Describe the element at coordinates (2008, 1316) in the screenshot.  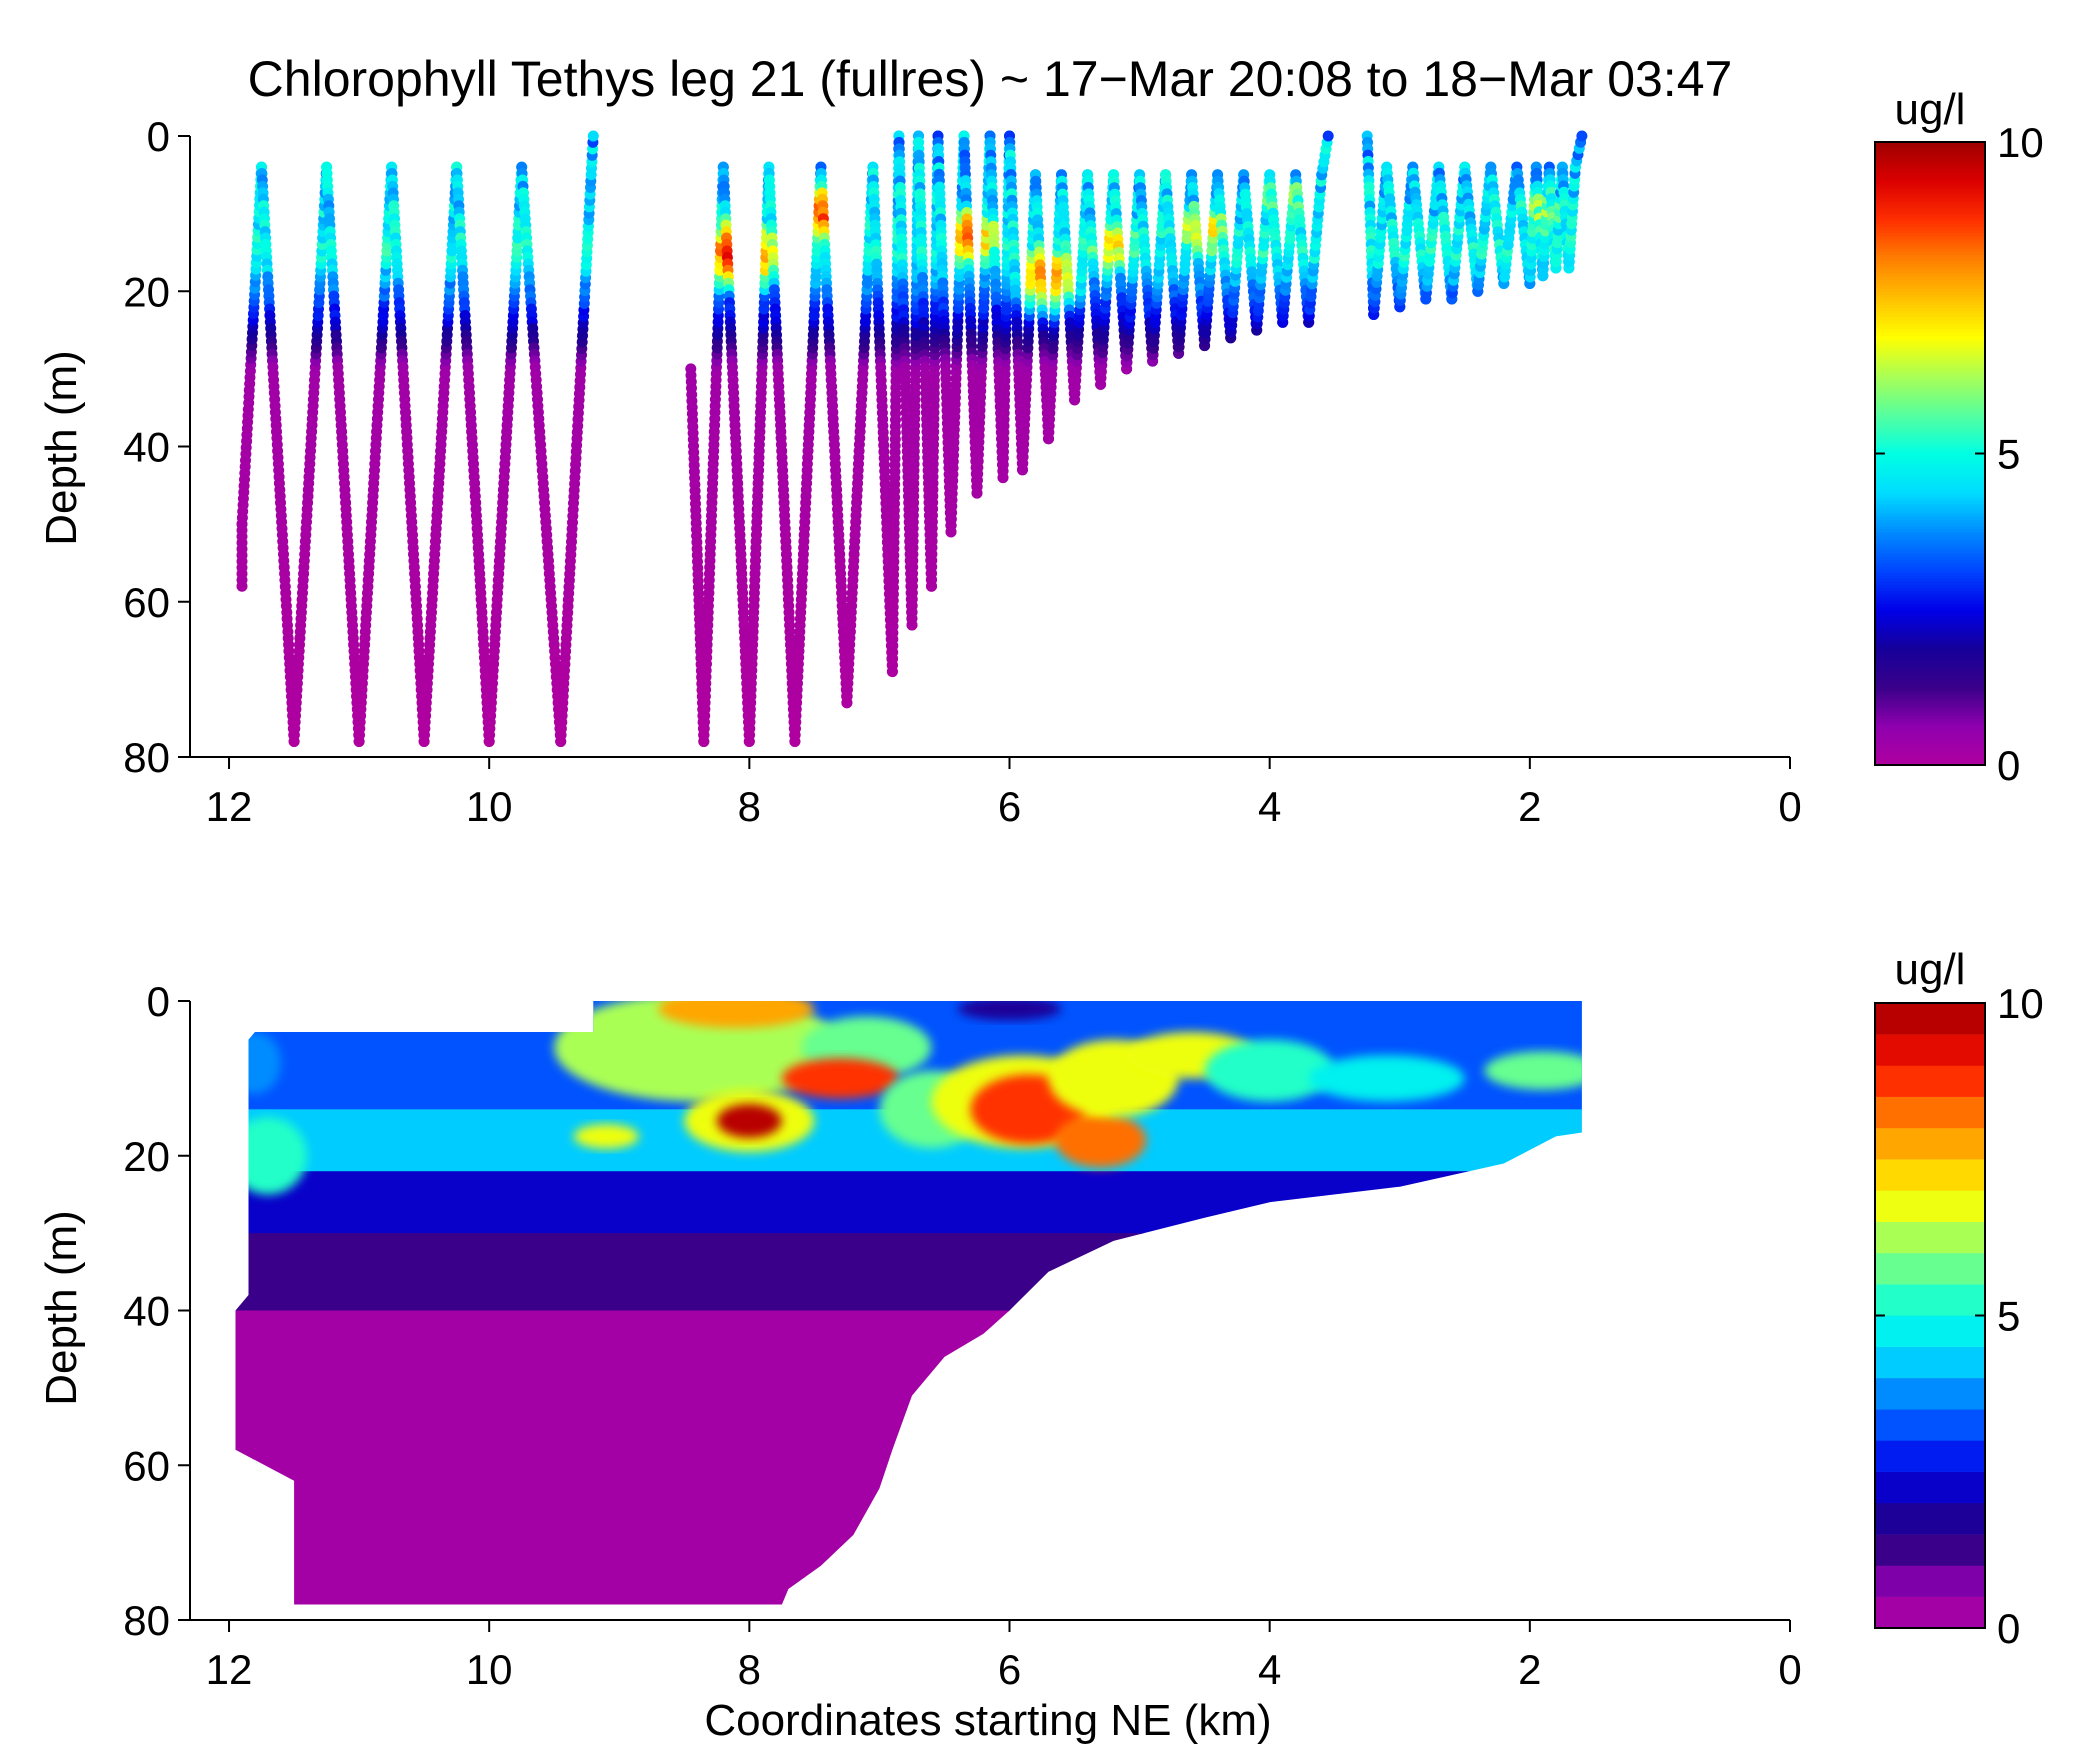
I see `bottom-colorbar-tick-label: 5` at that location.